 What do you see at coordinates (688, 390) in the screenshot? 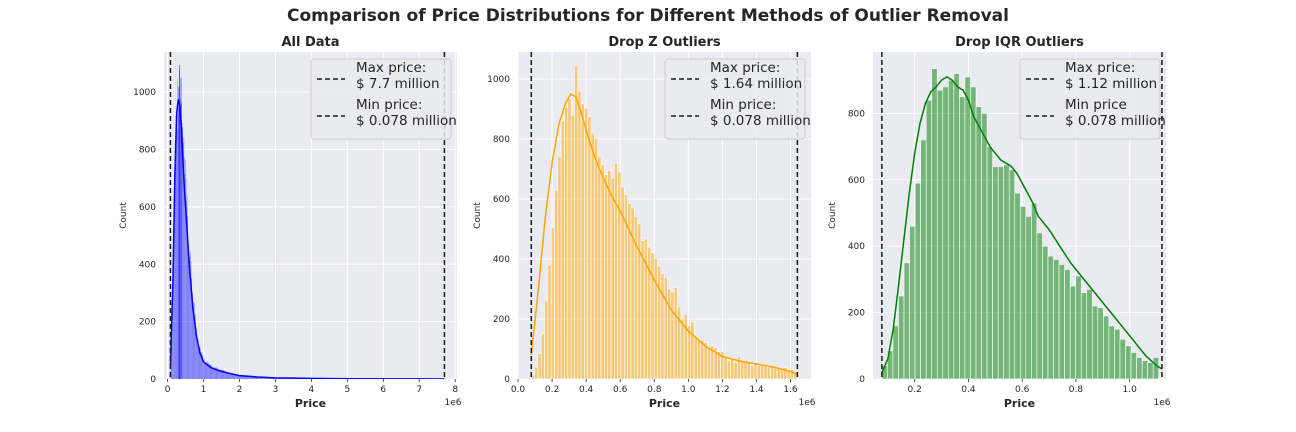
I see `x-tick-label: 1.0` at bounding box center [688, 390].